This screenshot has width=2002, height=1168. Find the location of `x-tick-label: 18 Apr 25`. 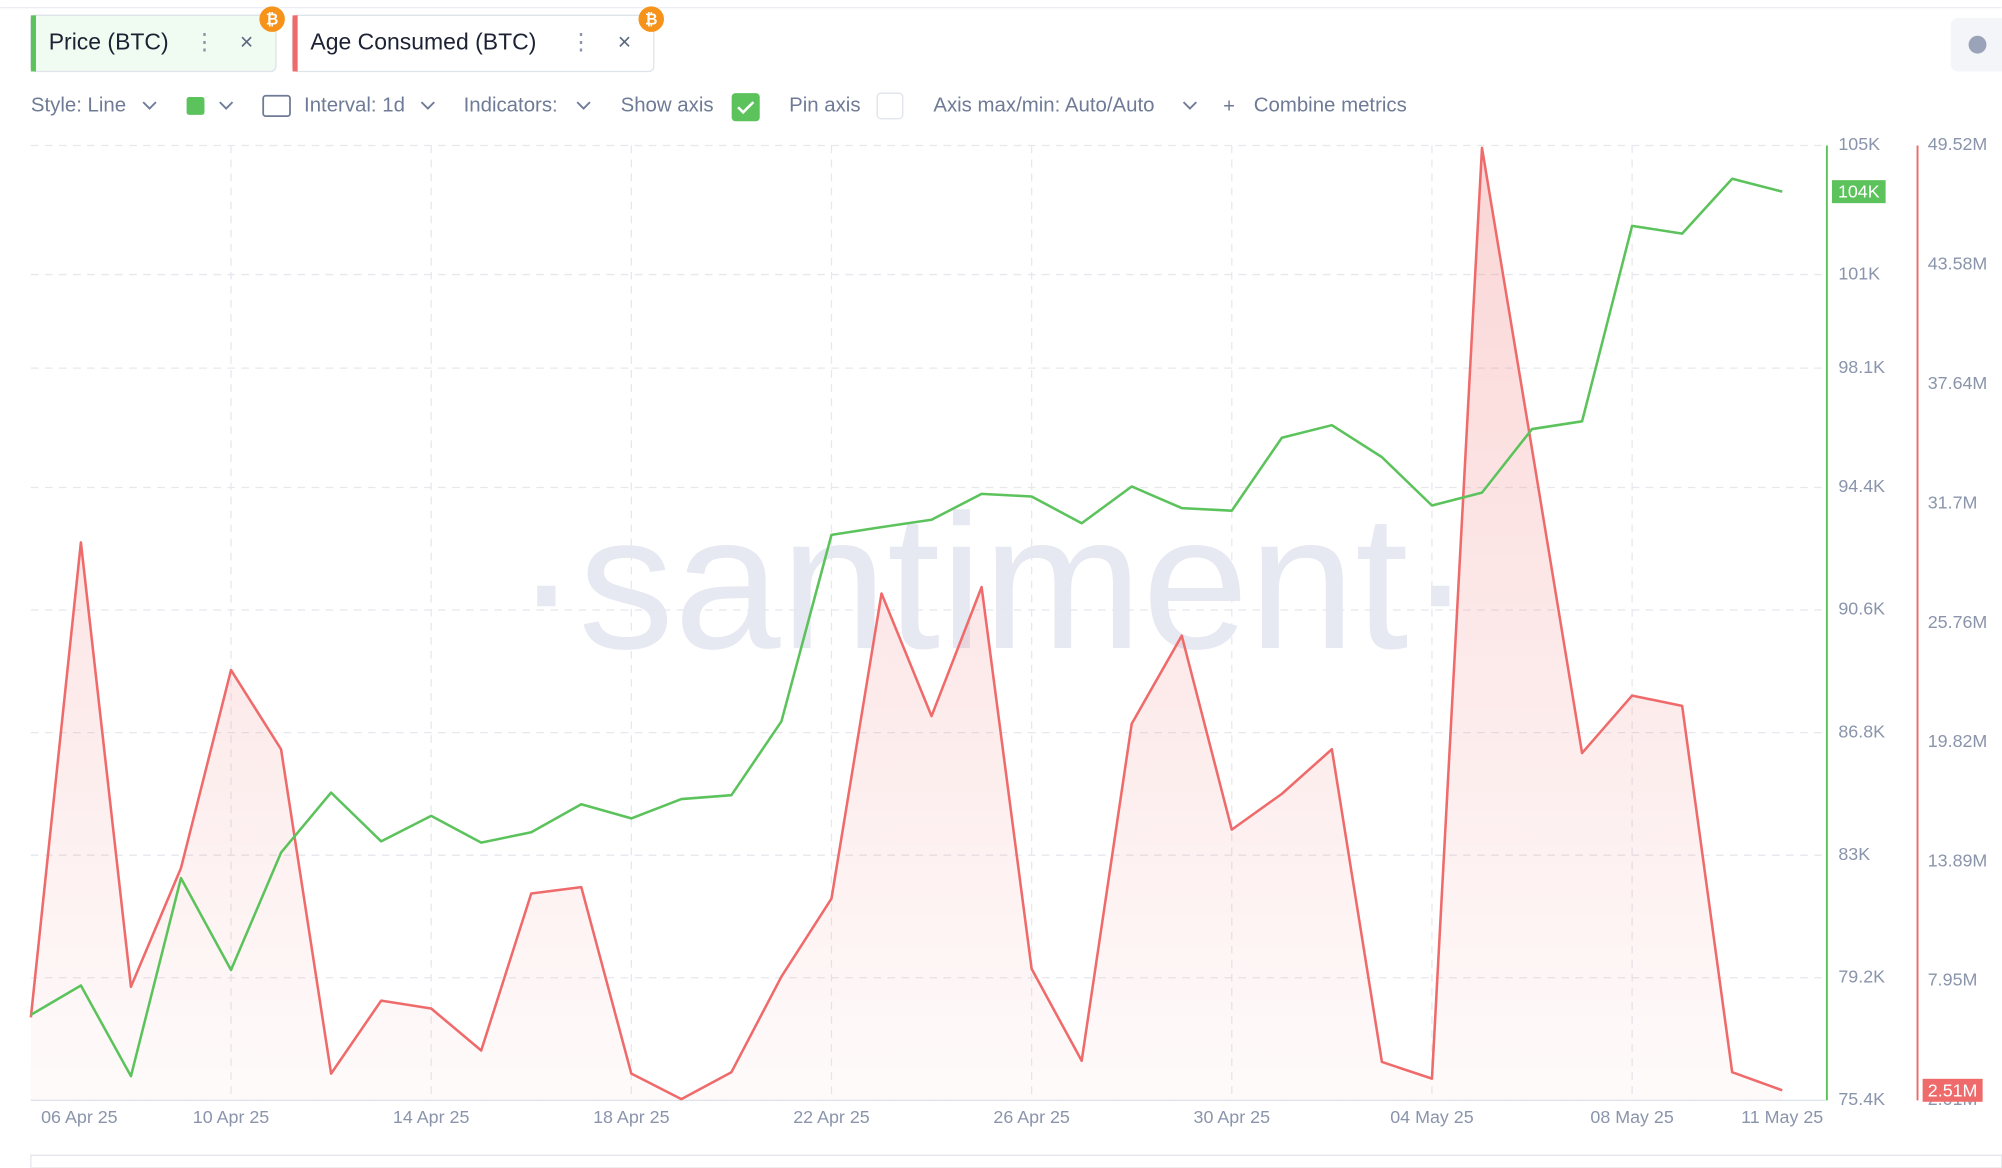

x-tick-label: 18 Apr 25 is located at coordinates (631, 1117).